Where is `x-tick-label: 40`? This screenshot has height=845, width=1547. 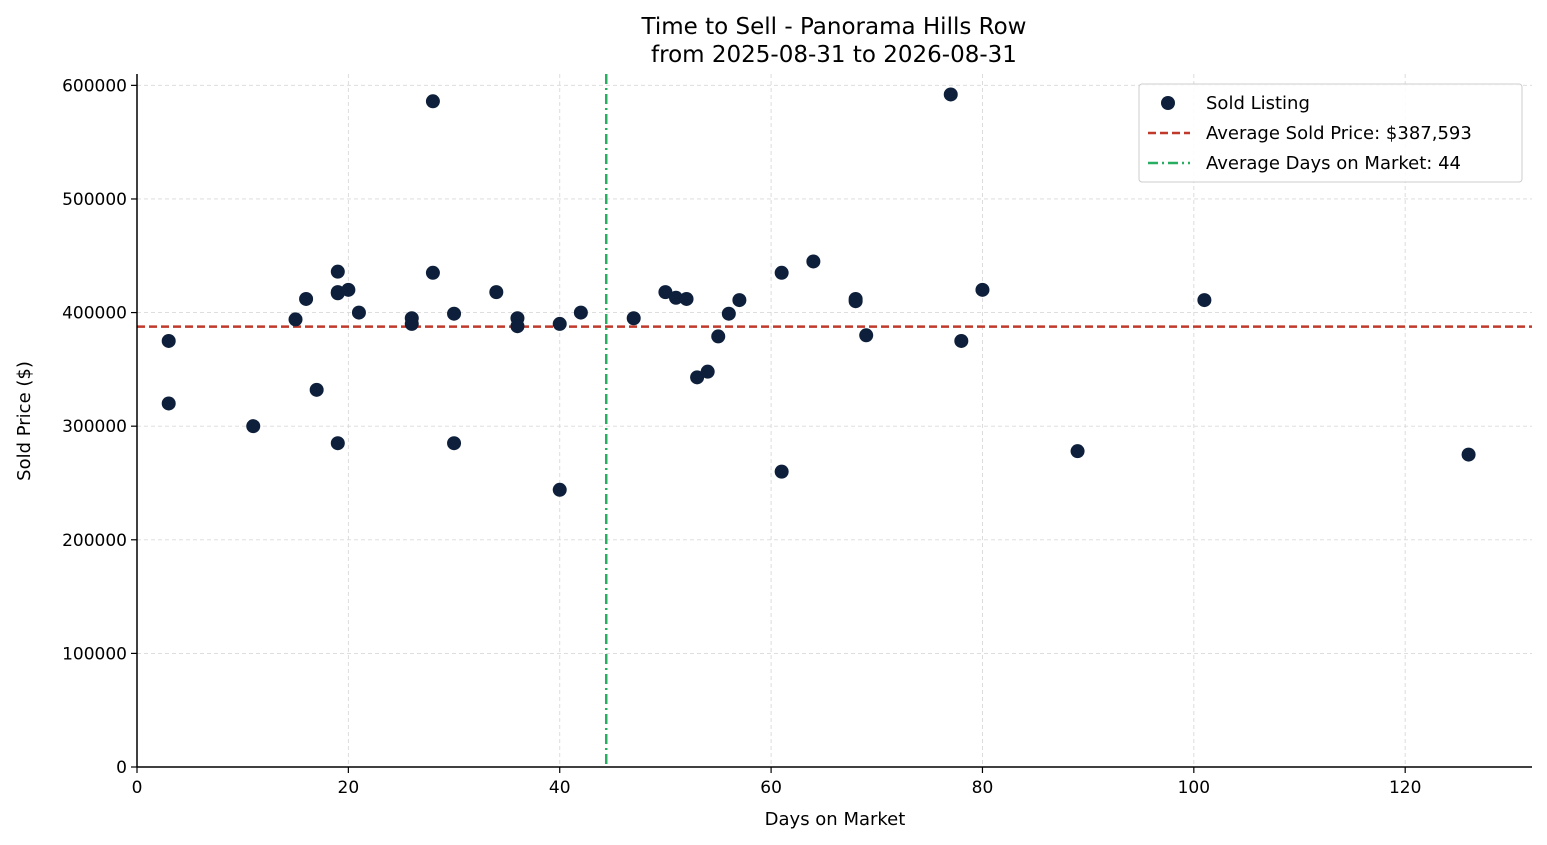 x-tick-label: 40 is located at coordinates (560, 788).